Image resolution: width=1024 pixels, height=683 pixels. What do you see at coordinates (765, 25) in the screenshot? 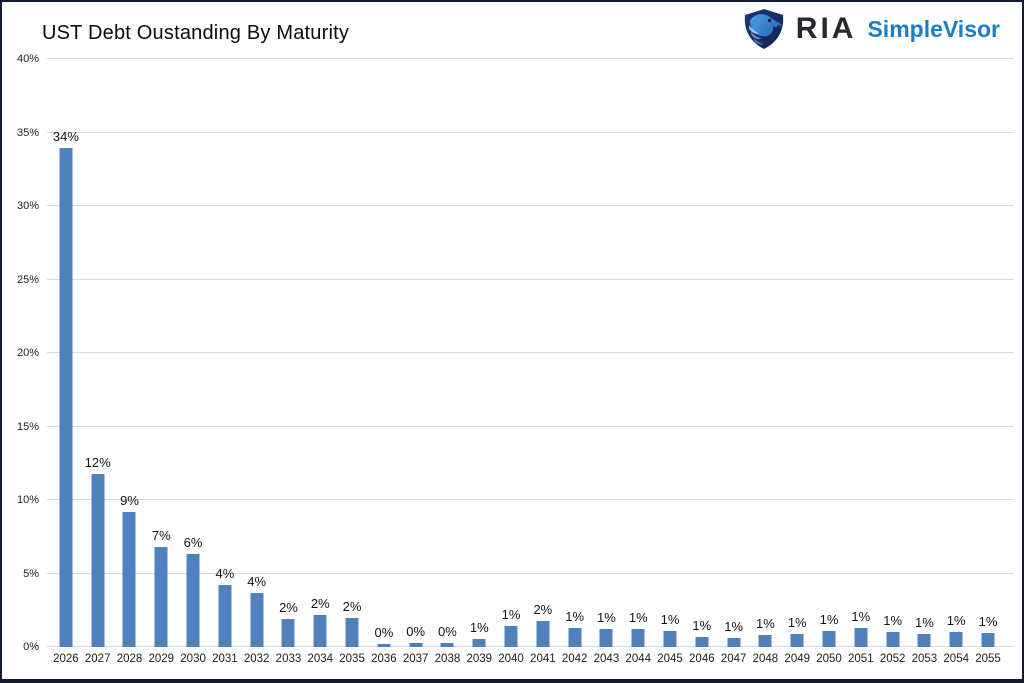
I see `eagle-head-shape` at bounding box center [765, 25].